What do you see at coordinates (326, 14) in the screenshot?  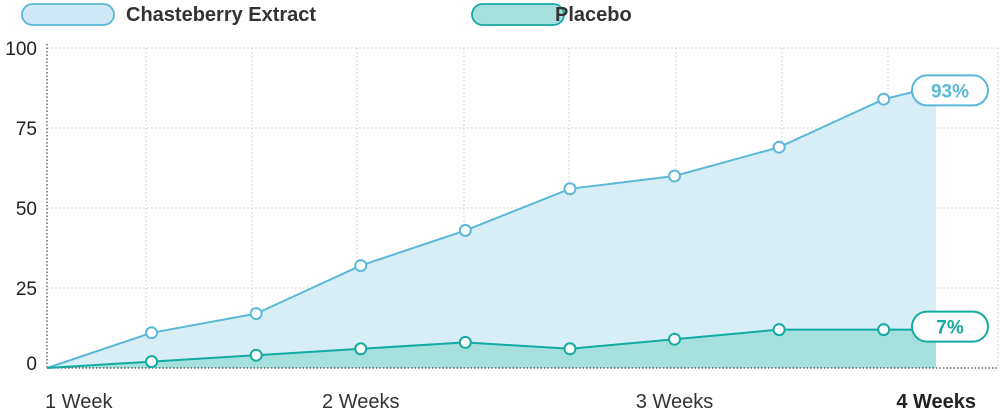 I see `legend: Chasteberry Extract Placebo` at bounding box center [326, 14].